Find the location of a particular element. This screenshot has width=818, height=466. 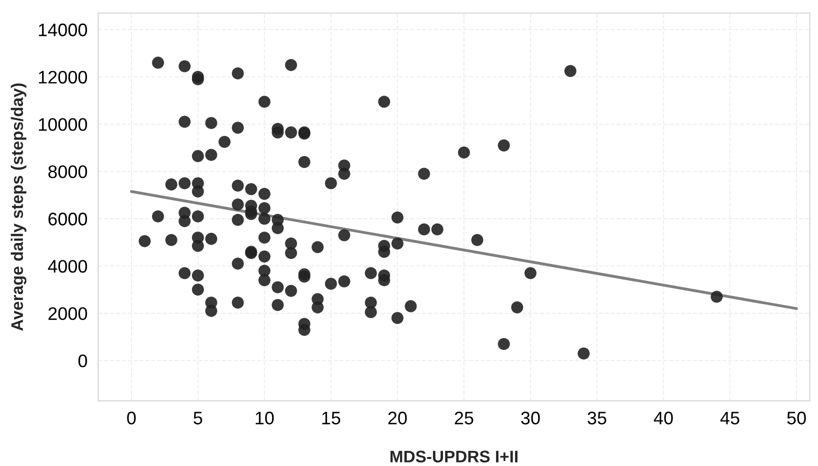

x-tick-label: 50 is located at coordinates (796, 418).